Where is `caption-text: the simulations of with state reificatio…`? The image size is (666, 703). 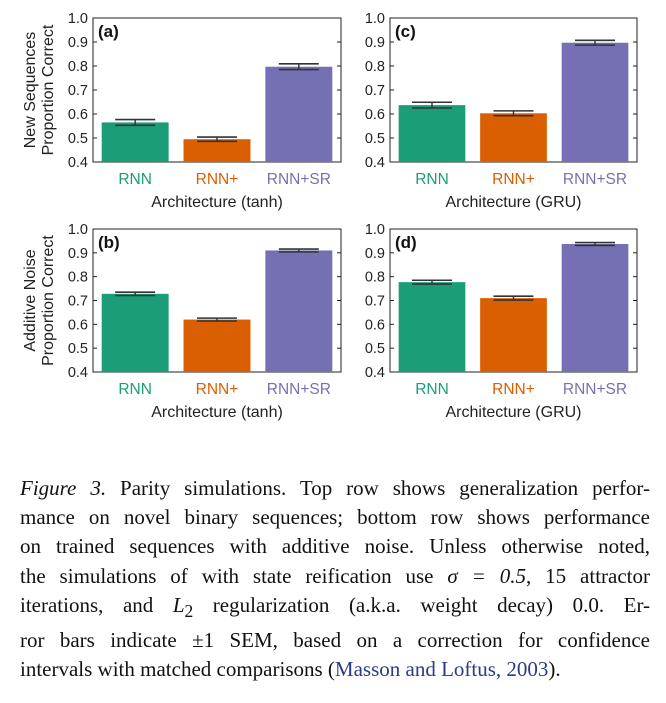 caption-text: the simulations of with state reificatio… is located at coordinates (234, 575).